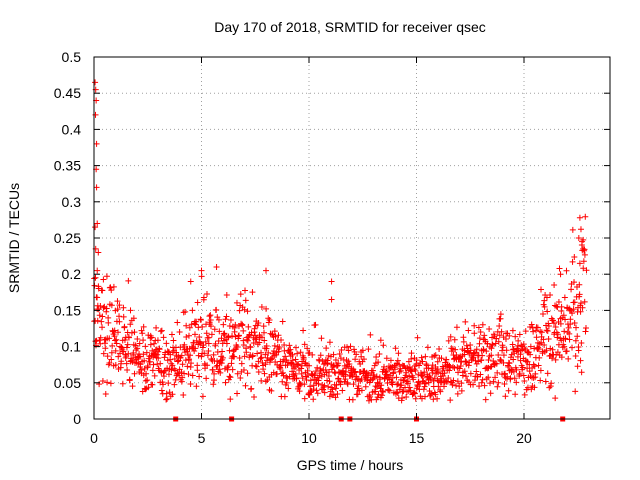 This screenshot has width=640, height=480. Describe the element at coordinates (14, 238) in the screenshot. I see `y-axis-label: SRMTID / TECUs` at that location.